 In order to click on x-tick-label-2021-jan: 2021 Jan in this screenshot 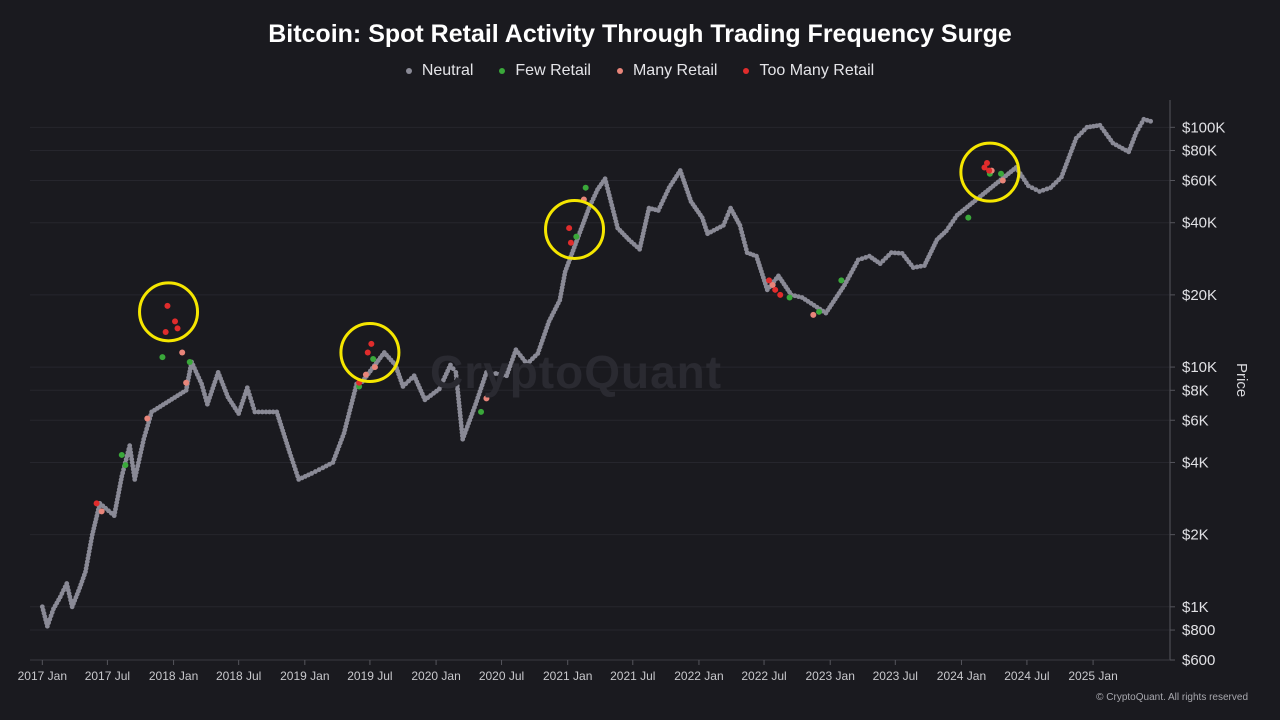, I will do `click(567, 676)`.